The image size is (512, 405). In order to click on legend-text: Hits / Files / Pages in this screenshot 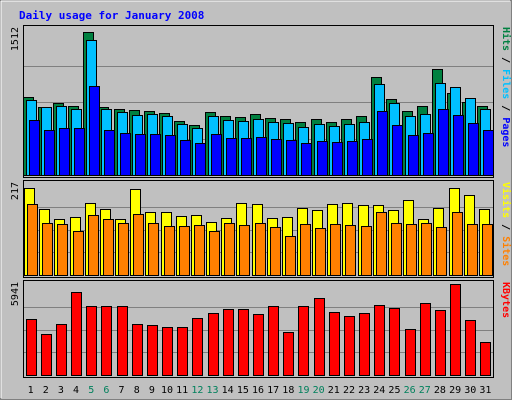, I will do `click(506, 87)`.